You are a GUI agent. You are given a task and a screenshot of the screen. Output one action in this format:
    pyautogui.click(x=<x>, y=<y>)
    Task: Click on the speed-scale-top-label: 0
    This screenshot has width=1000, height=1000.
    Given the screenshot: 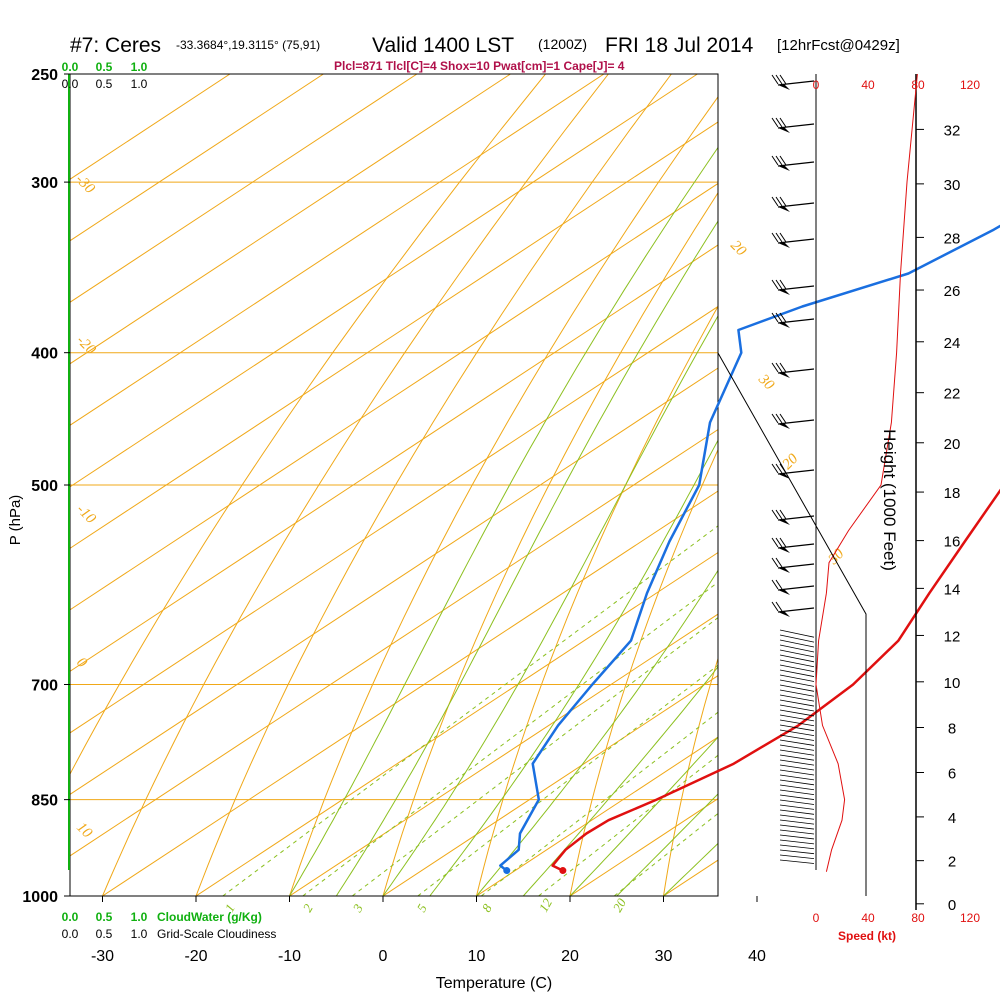 What is the action you would take?
    pyautogui.click(x=816, y=85)
    